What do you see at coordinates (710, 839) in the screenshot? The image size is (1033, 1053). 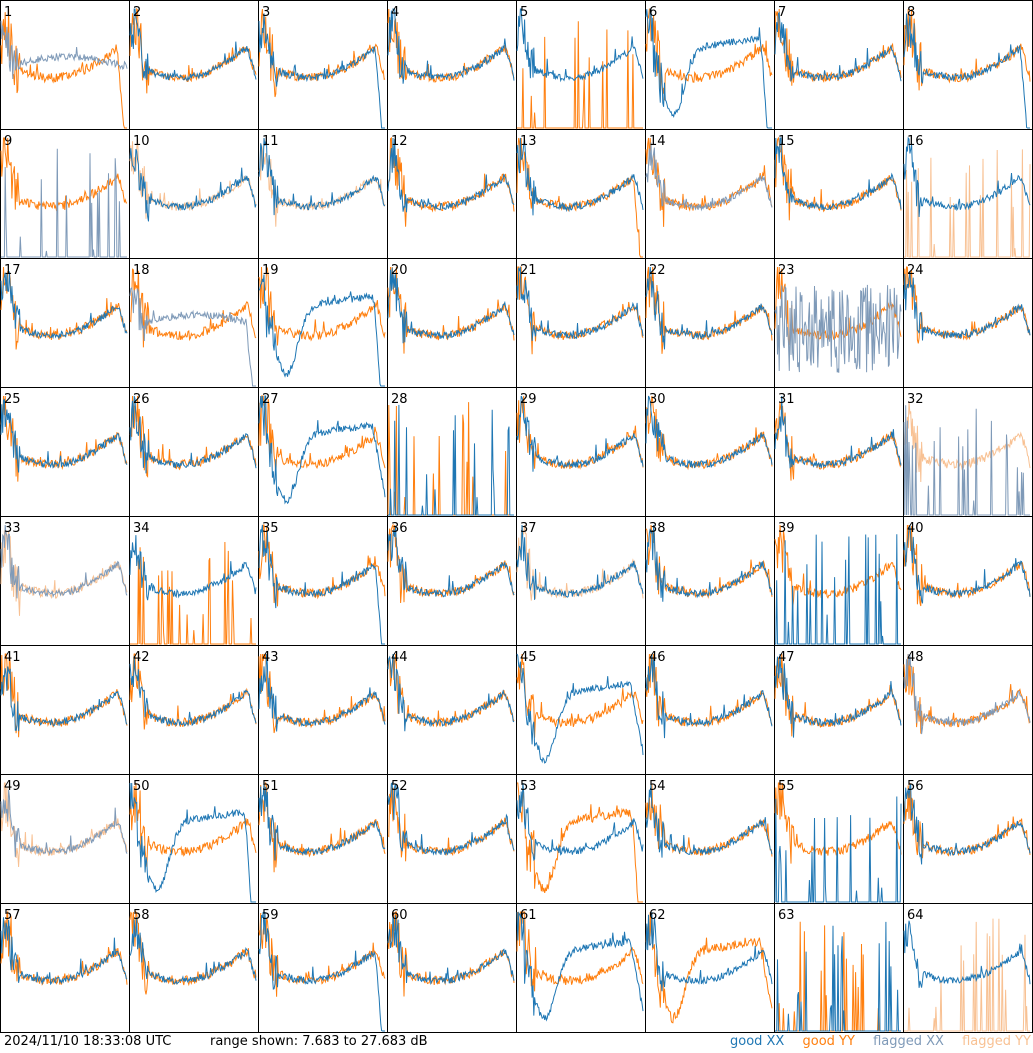 I see `panel-54: 54` at bounding box center [710, 839].